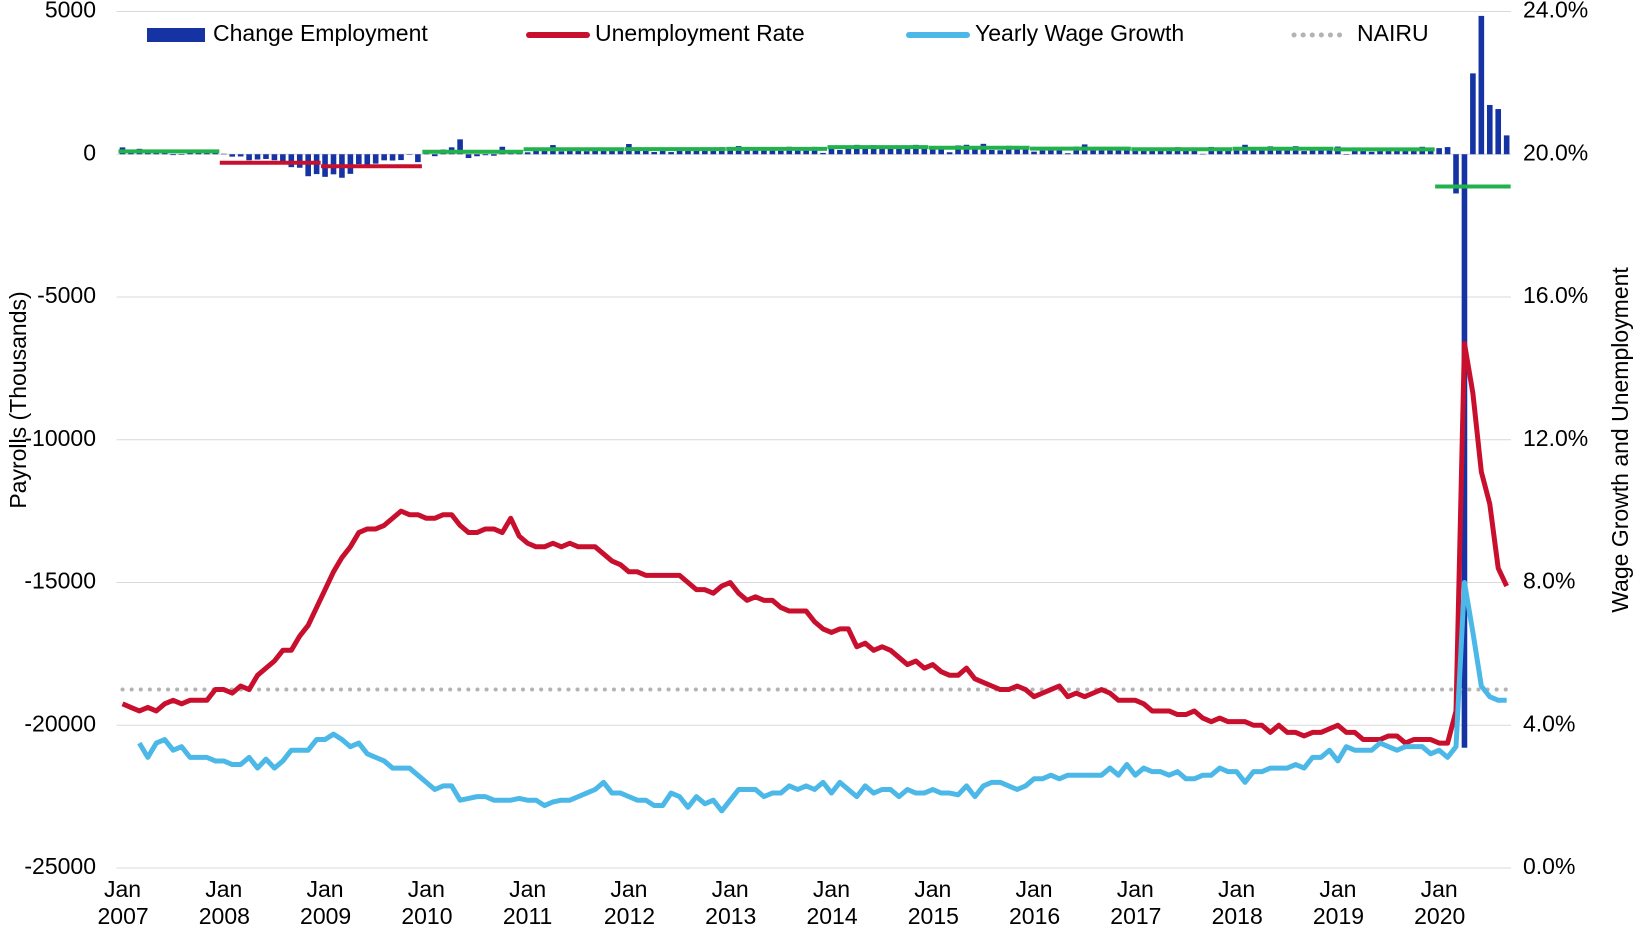 The width and height of the screenshot is (1639, 937). Describe the element at coordinates (60, 438) in the screenshot. I see `y-tick-label: -10000` at that location.